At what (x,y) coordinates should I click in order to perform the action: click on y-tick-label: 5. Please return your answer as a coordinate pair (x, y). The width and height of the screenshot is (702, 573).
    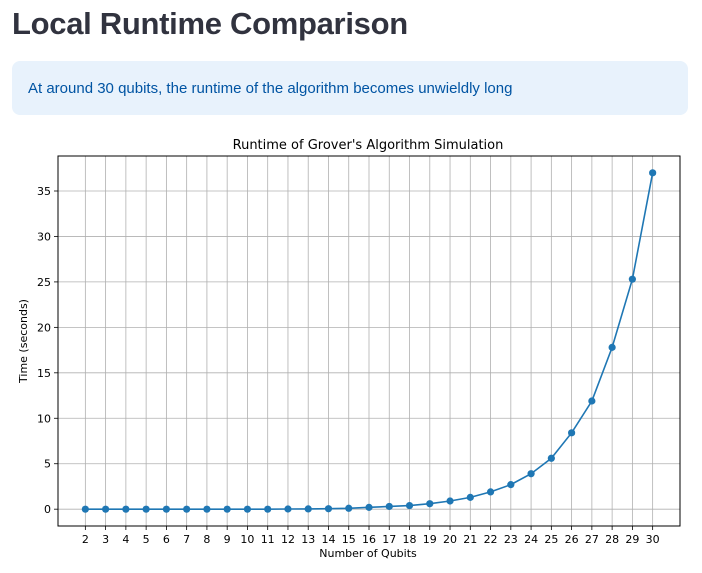
    Looking at the image, I should click on (47, 464).